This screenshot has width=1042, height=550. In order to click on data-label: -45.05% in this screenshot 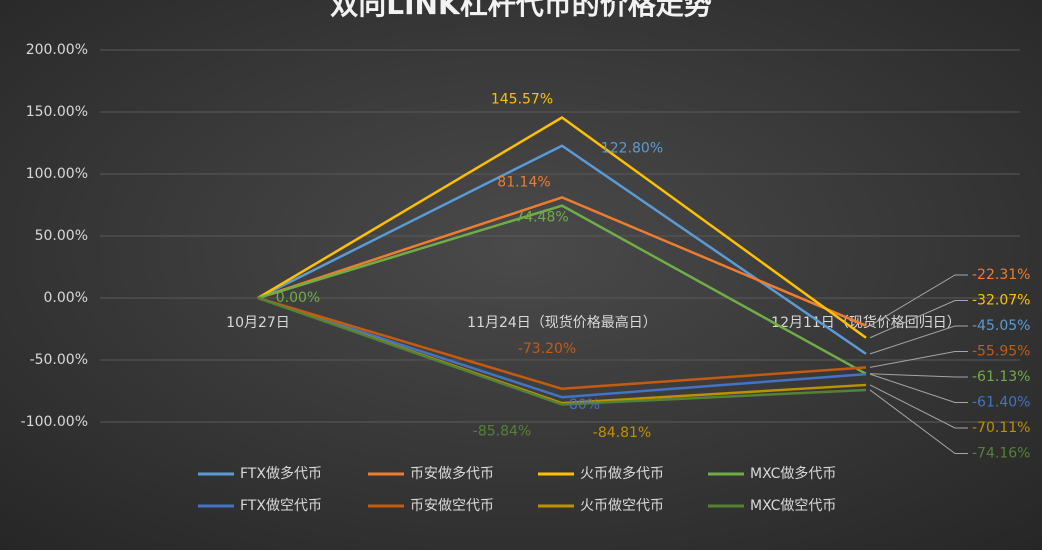, I will do `click(1001, 326)`.